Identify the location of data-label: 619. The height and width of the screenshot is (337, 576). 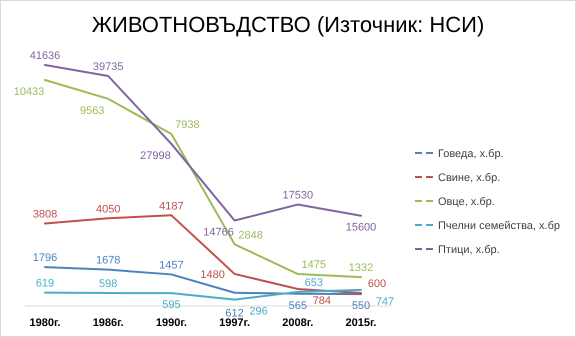
(45, 284).